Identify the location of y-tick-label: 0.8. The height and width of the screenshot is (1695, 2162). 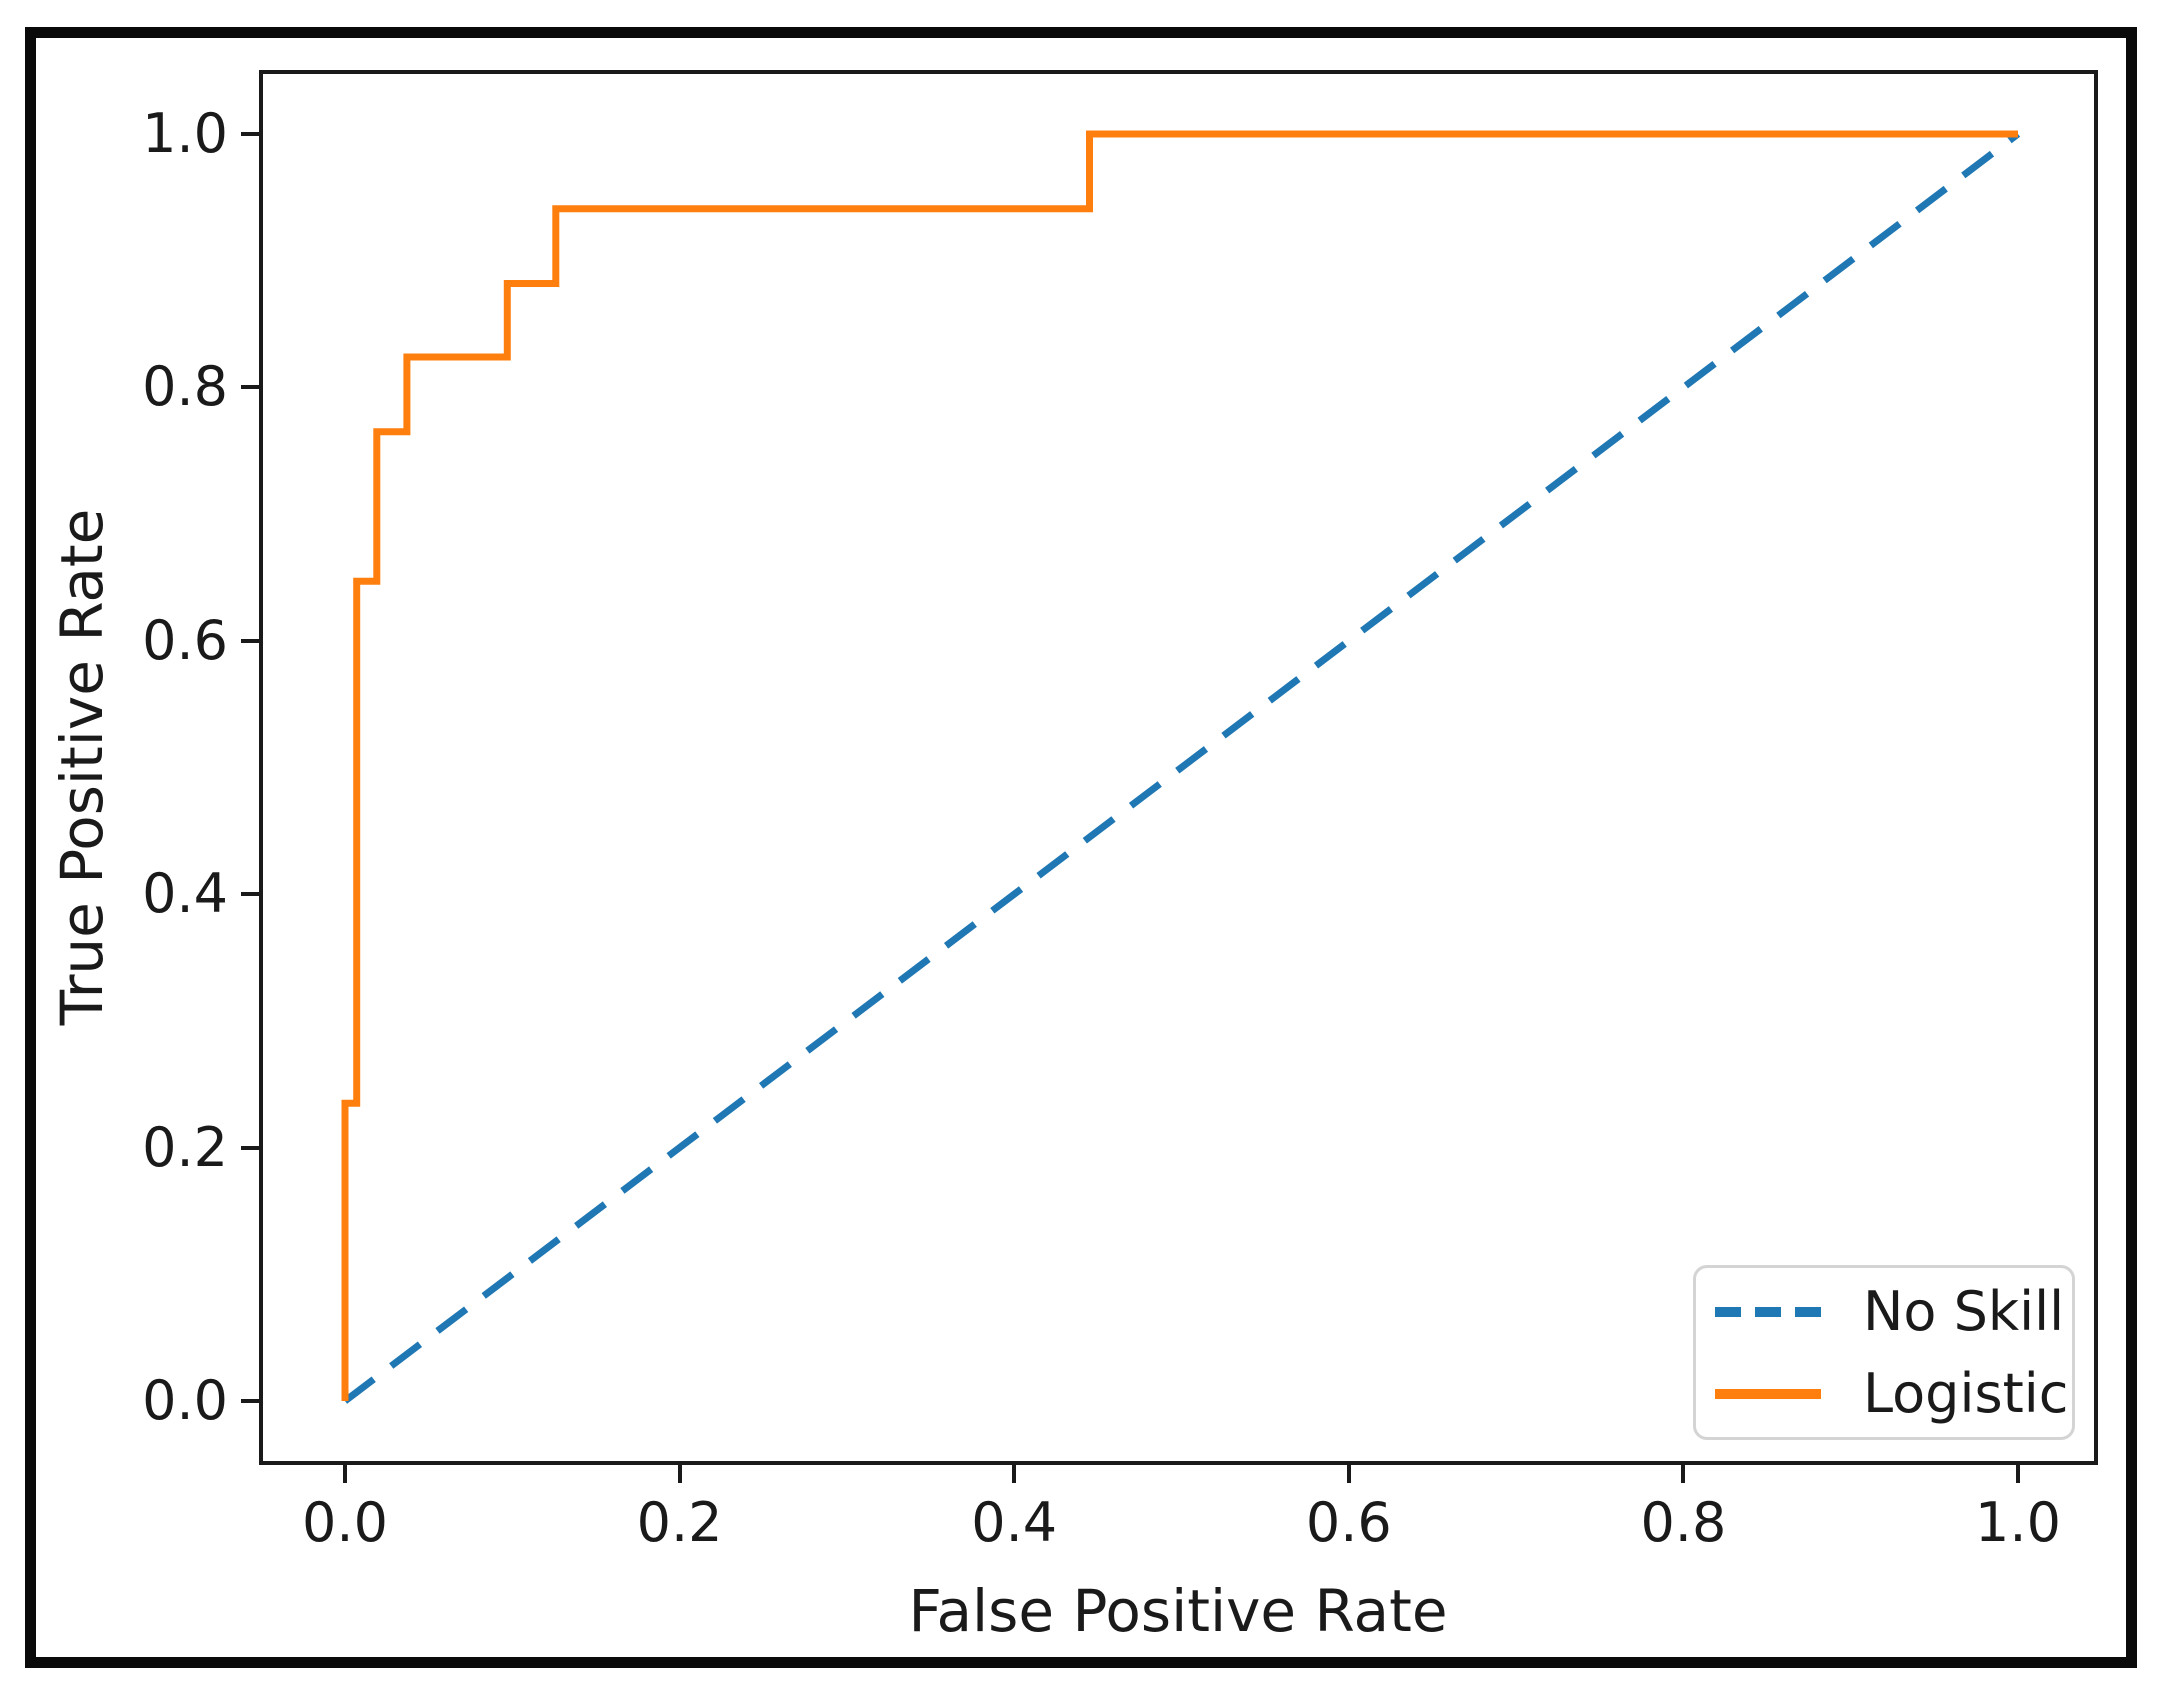
(185, 387).